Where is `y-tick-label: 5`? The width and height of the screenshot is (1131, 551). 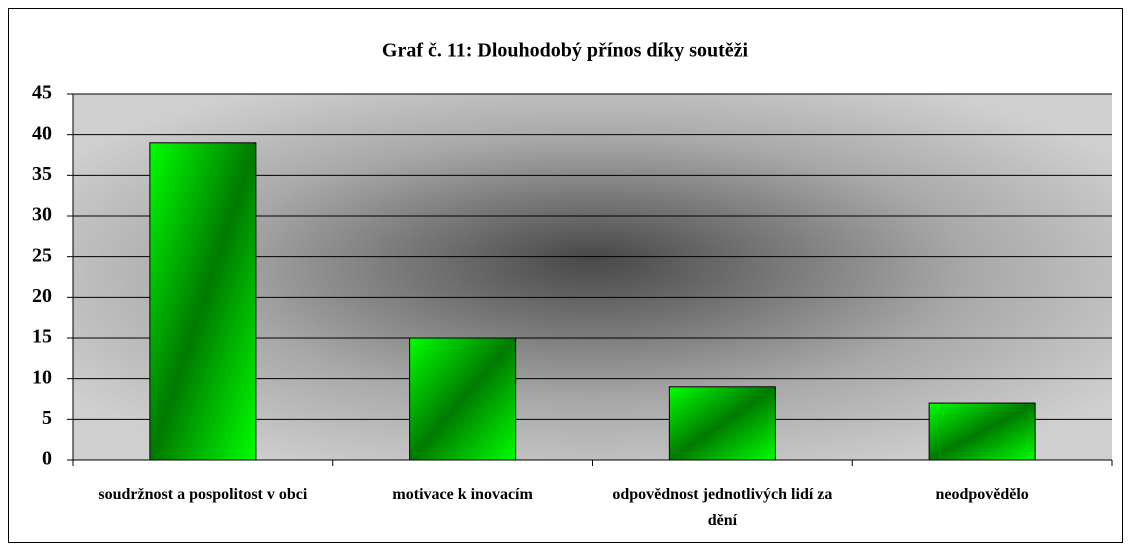
y-tick-label: 5 is located at coordinates (47, 418).